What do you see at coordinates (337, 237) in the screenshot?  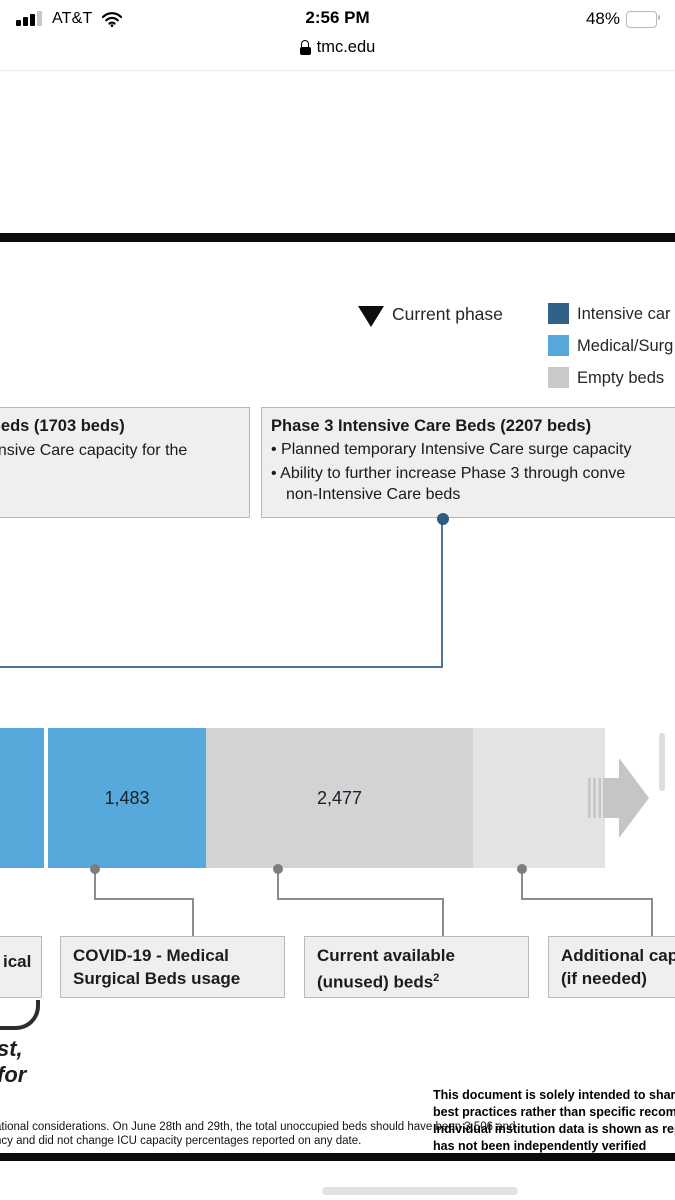 I see `page-top-border` at bounding box center [337, 237].